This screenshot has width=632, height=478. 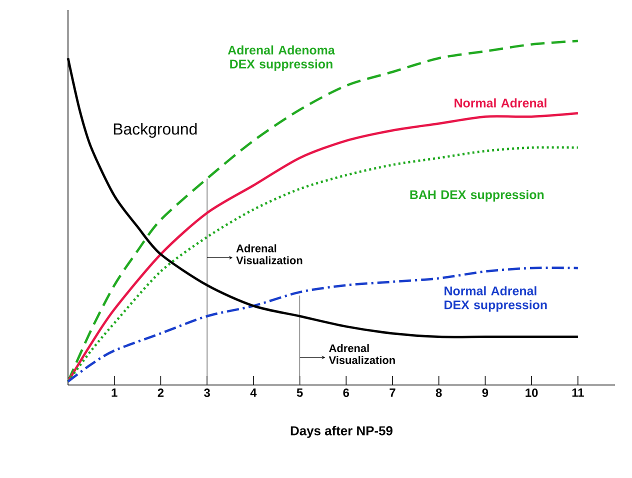 I want to click on series-label: Normal Adrenal, so click(x=500, y=103).